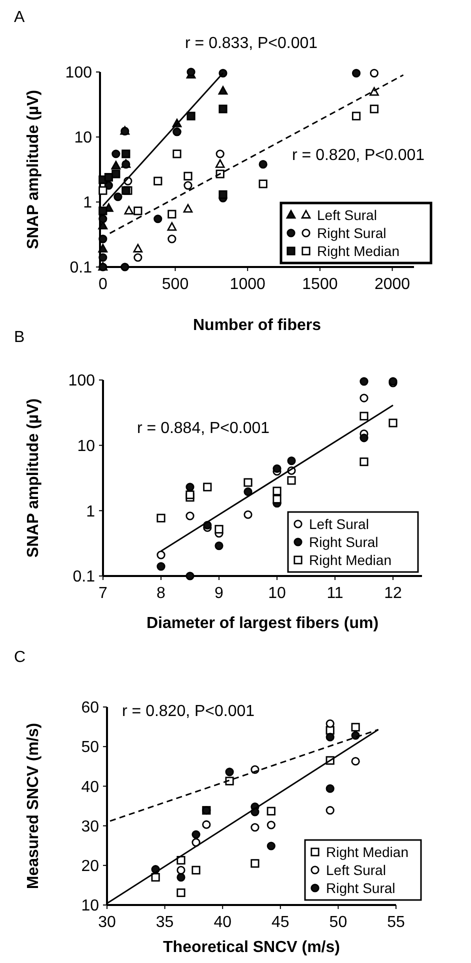 Image resolution: width=471 pixels, height=963 pixels. I want to click on x-axis-title: Diameter of largest fibers (um), so click(262, 623).